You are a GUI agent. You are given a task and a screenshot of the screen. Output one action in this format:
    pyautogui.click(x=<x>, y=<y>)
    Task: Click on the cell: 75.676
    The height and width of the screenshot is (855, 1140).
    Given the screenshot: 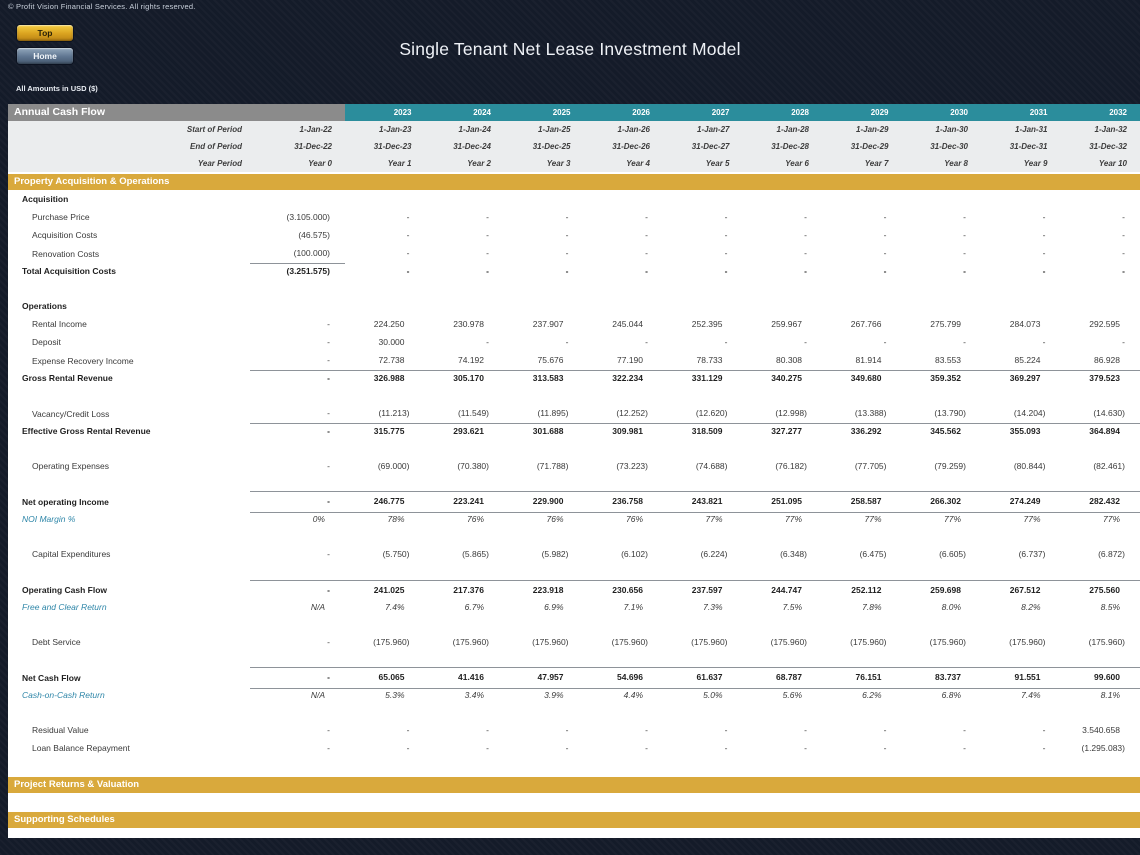 What is the action you would take?
    pyautogui.click(x=544, y=361)
    